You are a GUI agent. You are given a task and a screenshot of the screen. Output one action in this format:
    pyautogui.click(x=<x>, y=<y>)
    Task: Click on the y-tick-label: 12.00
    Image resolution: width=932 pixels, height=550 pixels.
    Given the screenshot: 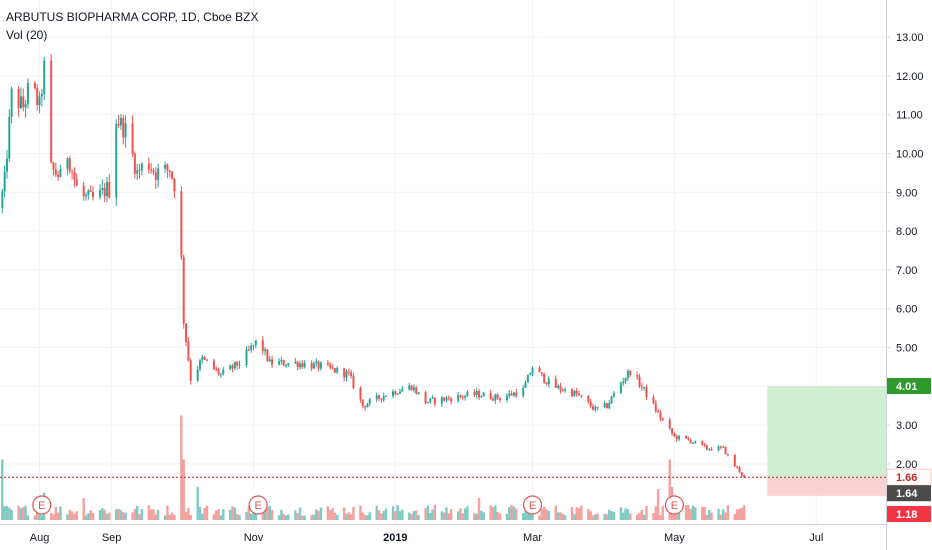 What is the action you would take?
    pyautogui.click(x=910, y=77)
    